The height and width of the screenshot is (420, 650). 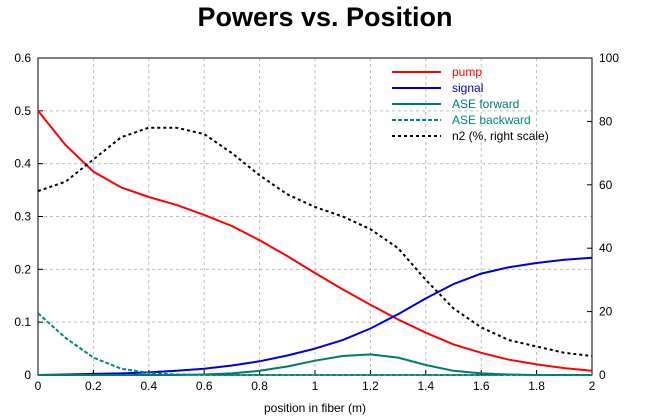 What do you see at coordinates (606, 121) in the screenshot?
I see `y2-tick-label: 80` at bounding box center [606, 121].